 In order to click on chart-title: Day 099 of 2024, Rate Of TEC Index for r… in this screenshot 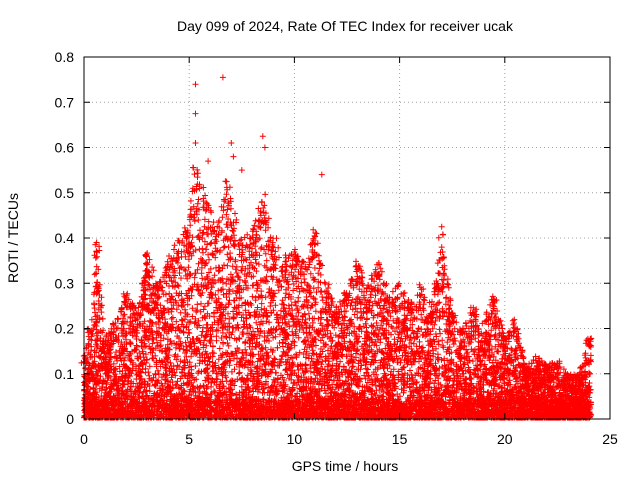, I will do `click(345, 26)`.